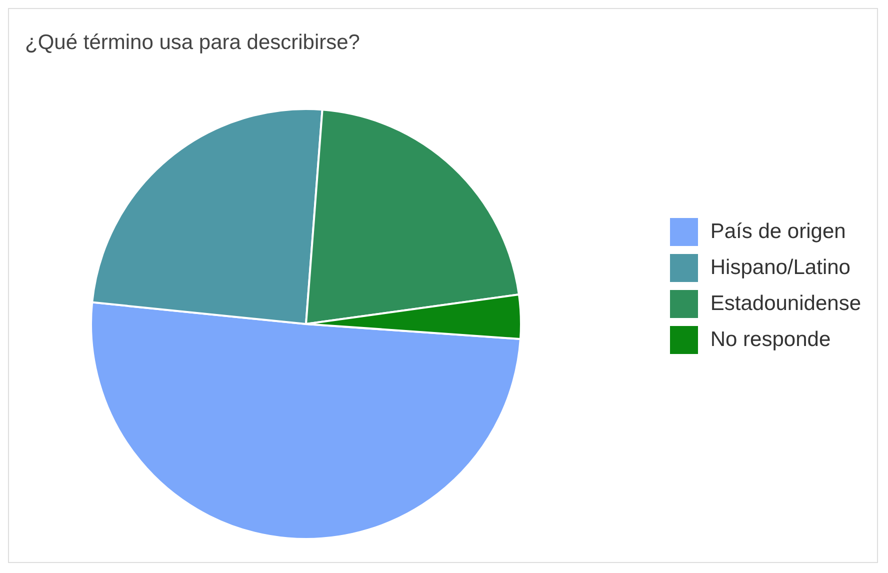 Image resolution: width=888 pixels, height=573 pixels. Describe the element at coordinates (770, 339) in the screenshot. I see `legend-label: No responde` at that location.